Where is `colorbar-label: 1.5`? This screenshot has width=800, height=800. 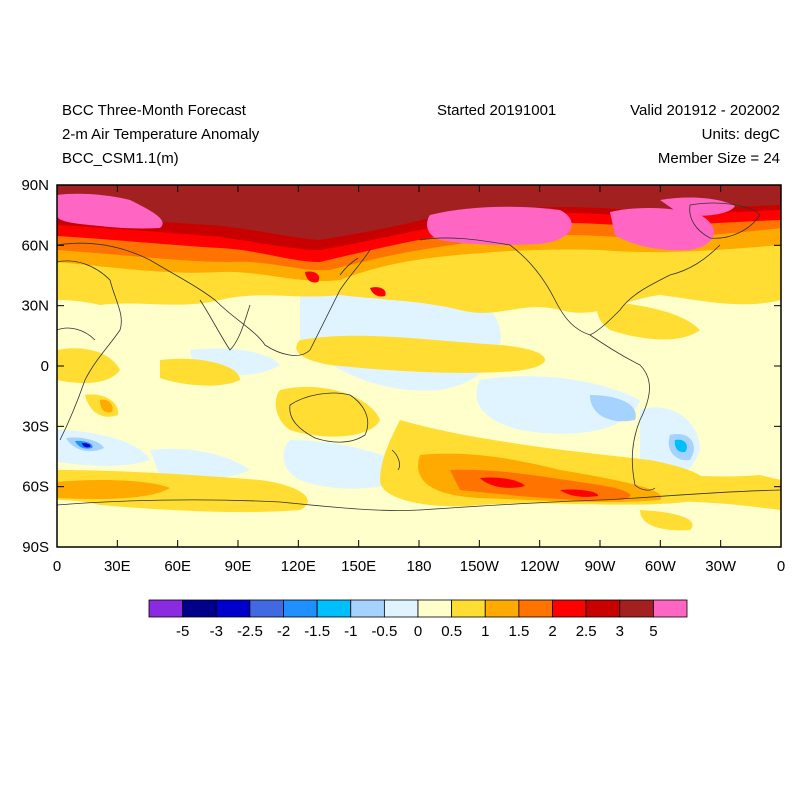 colorbar-label: 1.5 is located at coordinates (518, 631).